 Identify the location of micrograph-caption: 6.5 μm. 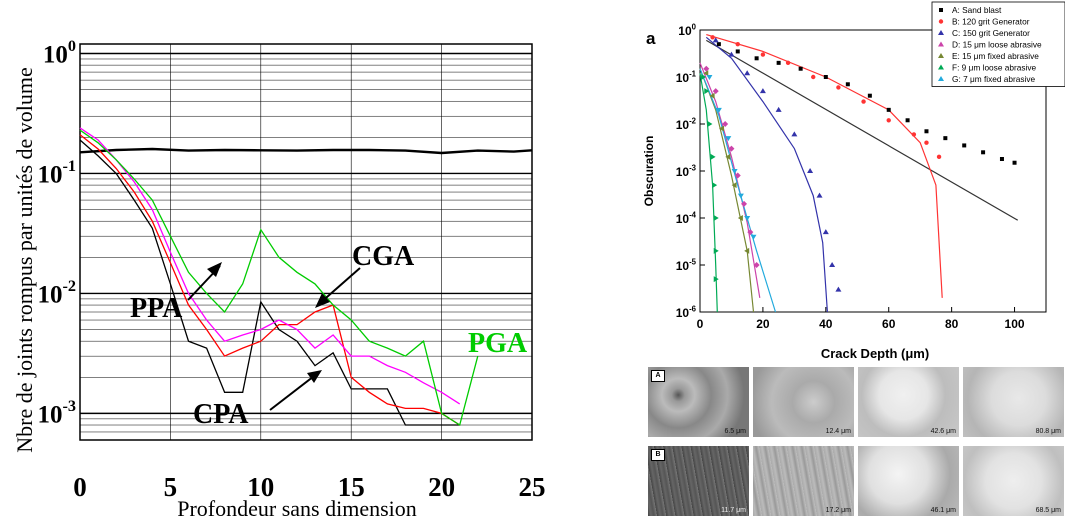
(735, 431).